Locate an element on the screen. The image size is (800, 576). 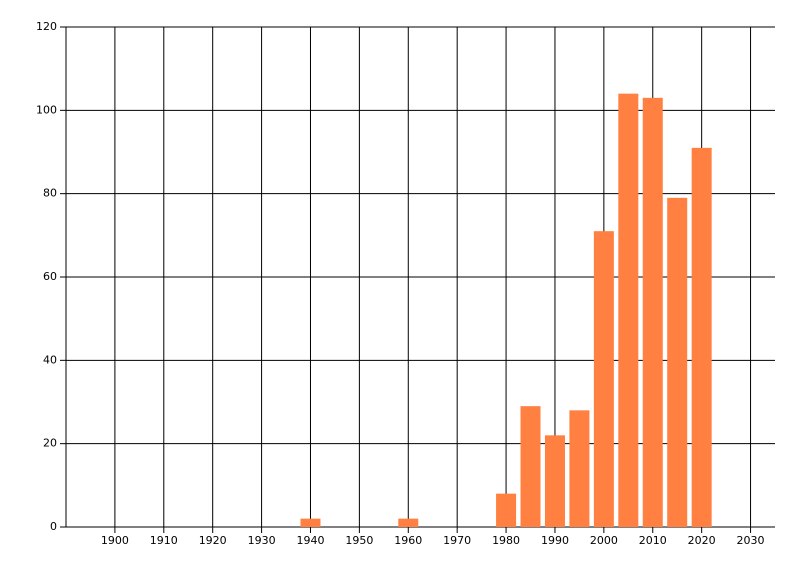
x-tick-label: 1950 is located at coordinates (359, 540).